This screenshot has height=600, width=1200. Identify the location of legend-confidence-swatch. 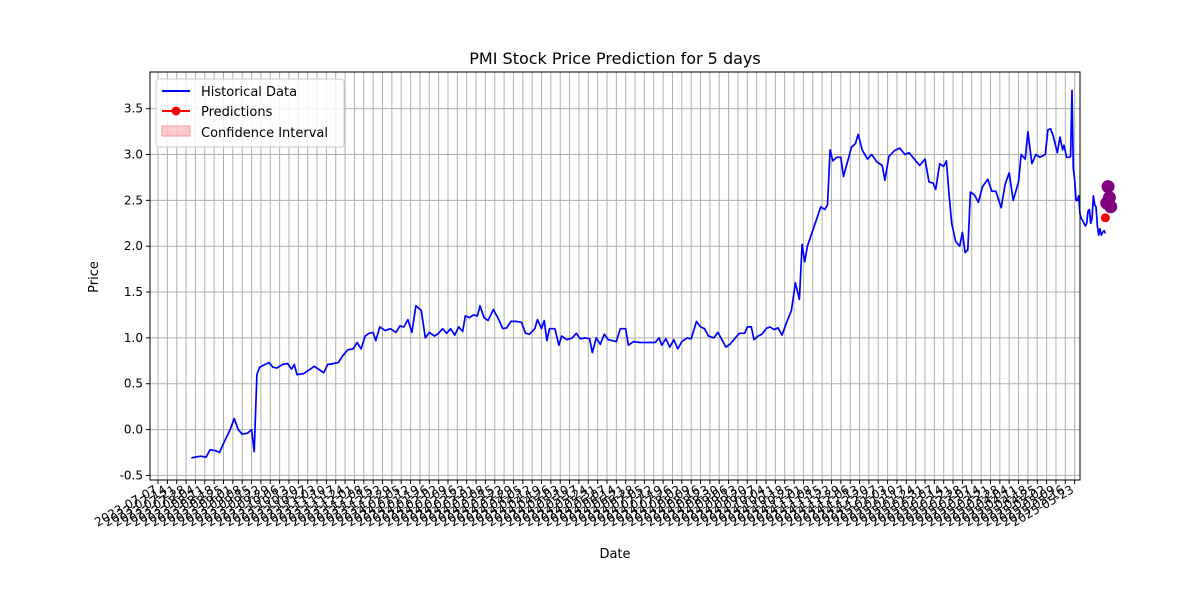
(176, 131).